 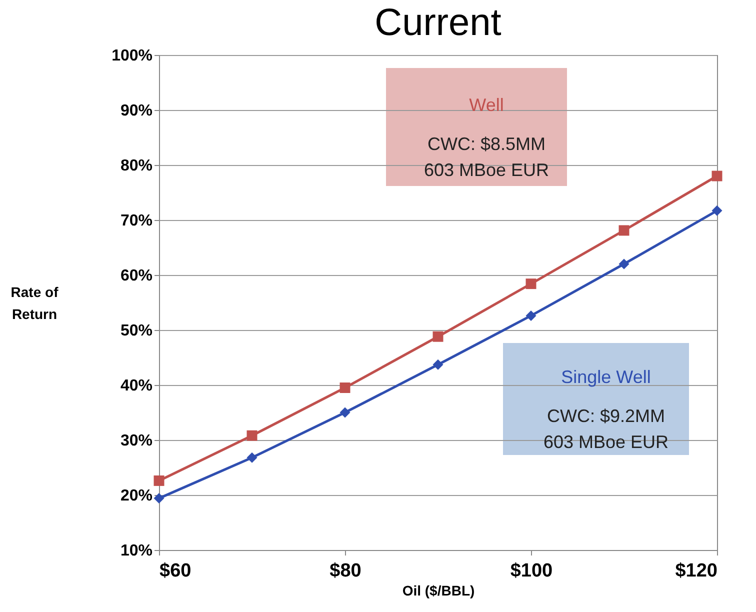 I want to click on x-tick-label: $80, so click(x=346, y=571).